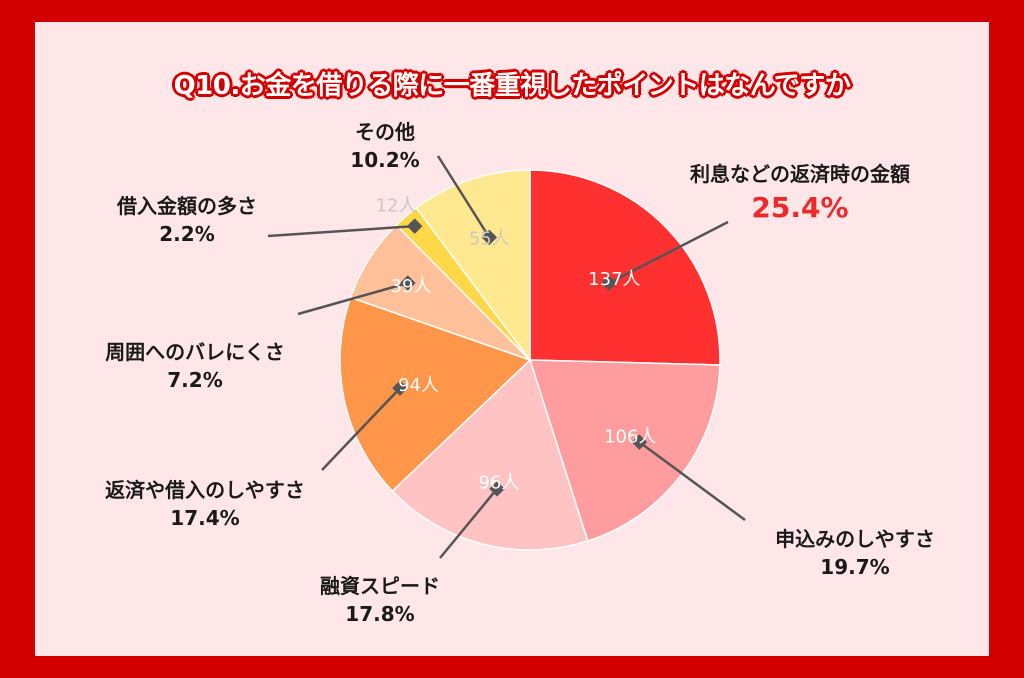 This screenshot has width=1024, height=678. Describe the element at coordinates (800, 207) in the screenshot. I see `slice-percent: 25.4%` at that location.